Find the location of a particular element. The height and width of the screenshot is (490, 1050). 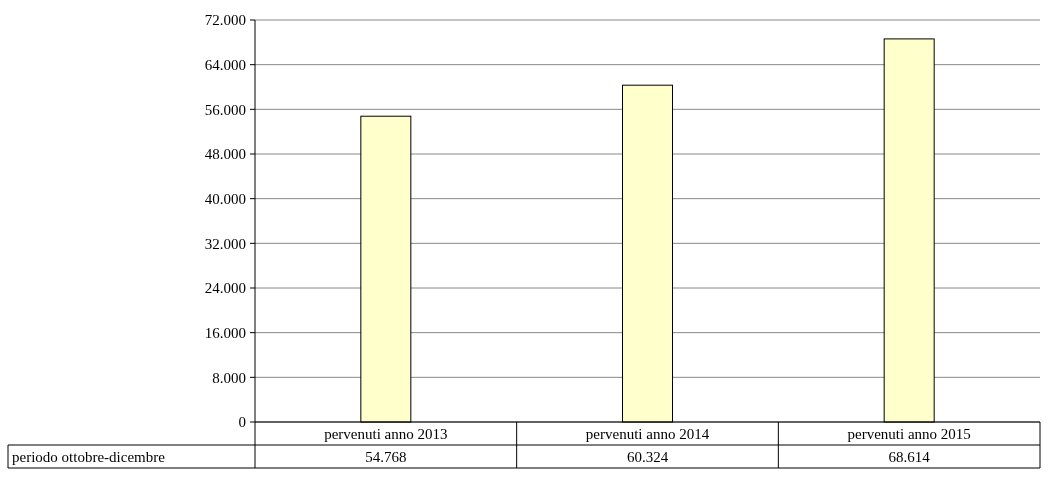

x-tick-label: pervenuti anno 2013 is located at coordinates (386, 433).